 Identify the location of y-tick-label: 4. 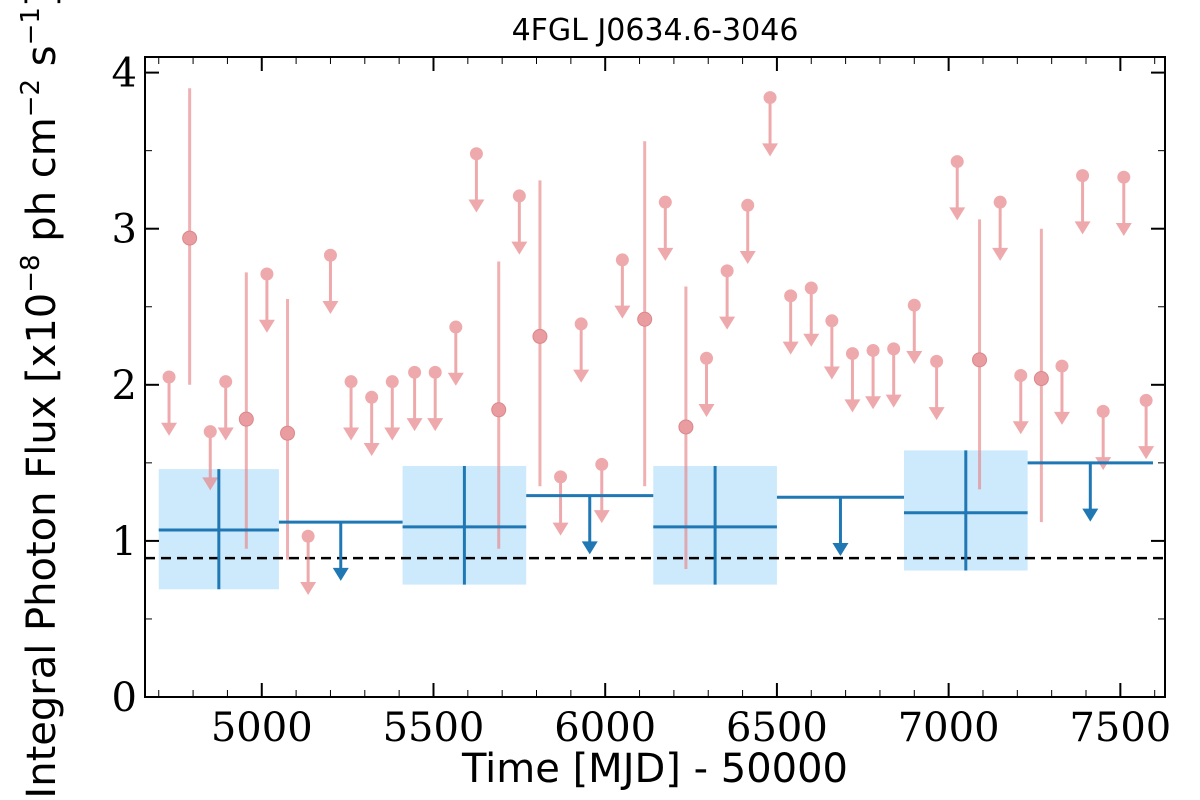
(124, 74).